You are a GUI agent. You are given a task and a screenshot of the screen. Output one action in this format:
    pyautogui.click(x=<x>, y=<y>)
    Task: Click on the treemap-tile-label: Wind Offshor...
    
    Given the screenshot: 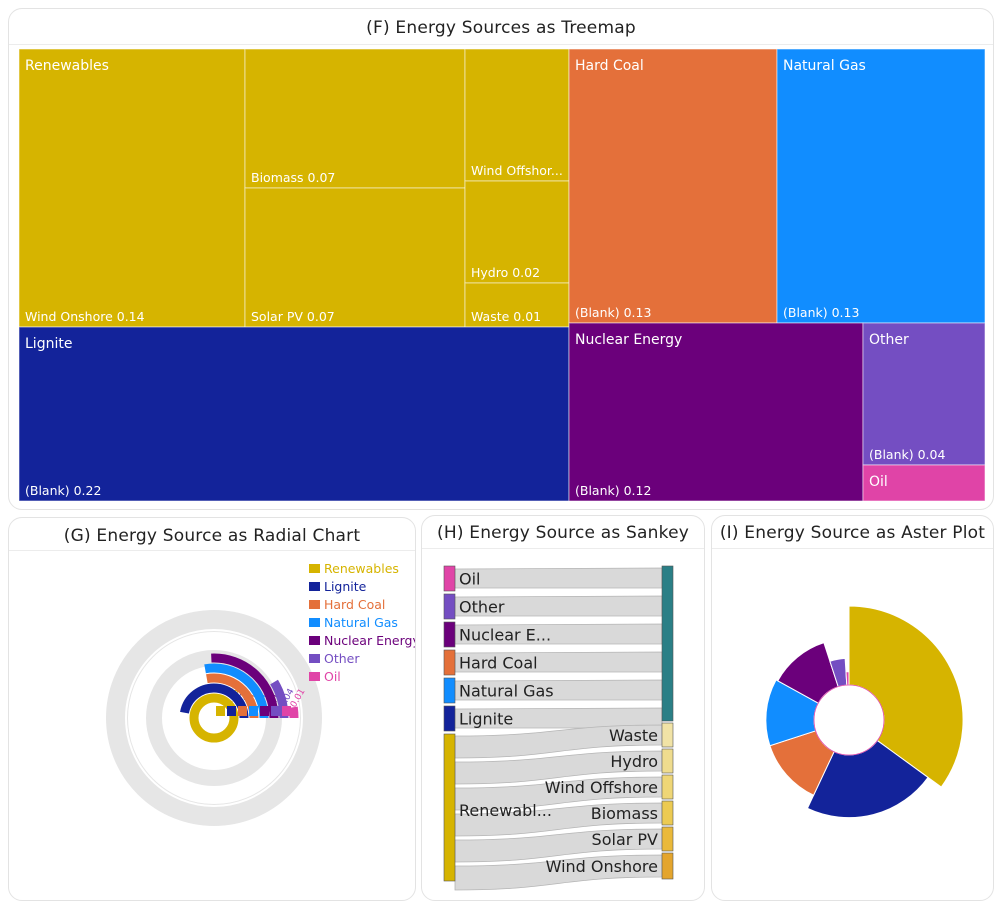 What is the action you would take?
    pyautogui.click(x=517, y=170)
    